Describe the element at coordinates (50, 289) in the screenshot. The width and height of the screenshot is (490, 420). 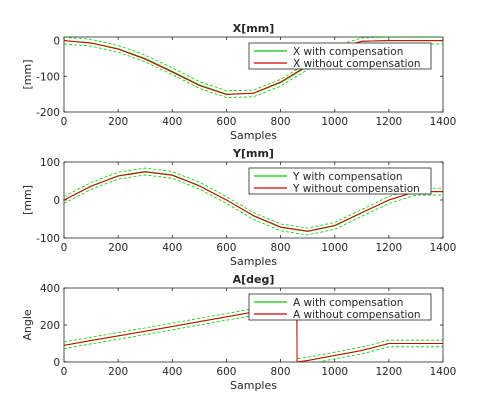
I see `y-tick-label: 400` at that location.